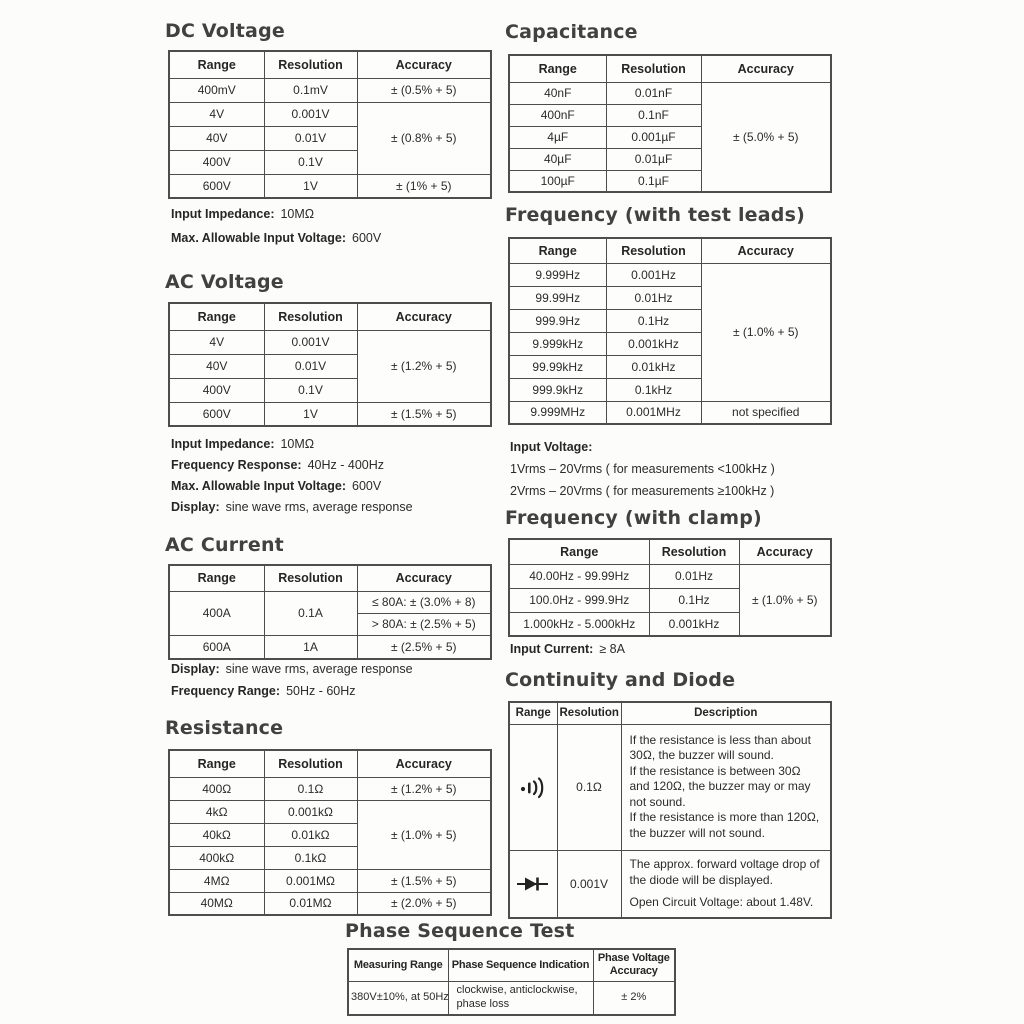  Describe the element at coordinates (551, 447) in the screenshot. I see `note-line: Input Voltage:` at that location.